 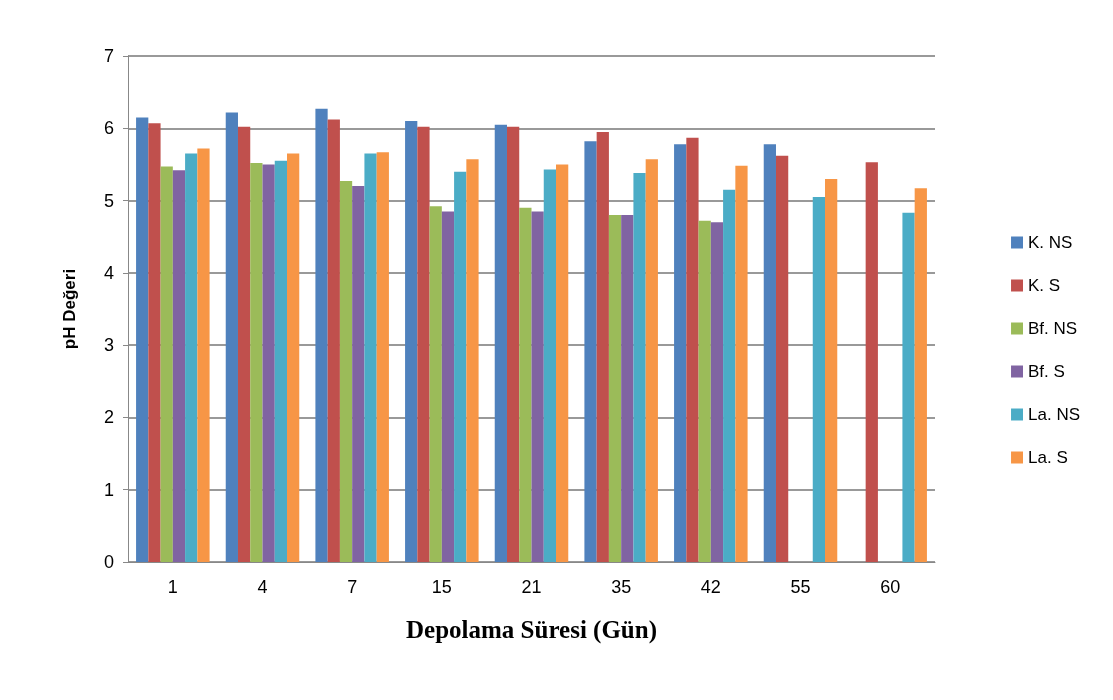 I want to click on legend-label: Bf. NS, so click(x=1053, y=328).